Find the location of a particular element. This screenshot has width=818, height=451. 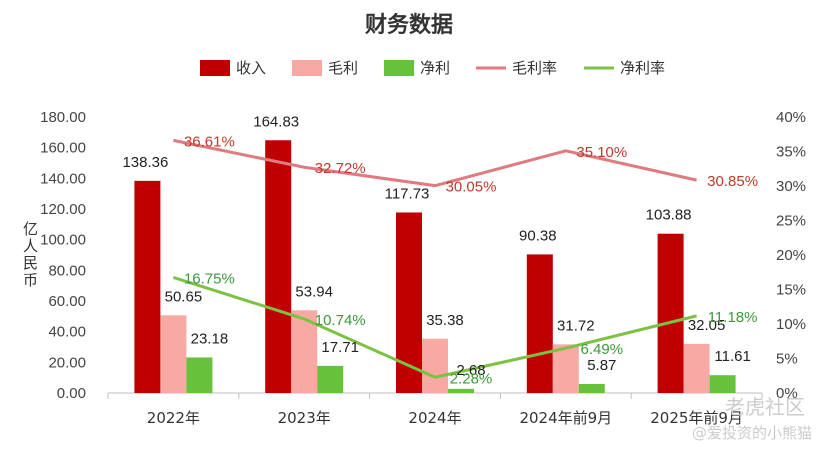

bar-value-label: 117.73 is located at coordinates (407, 193).